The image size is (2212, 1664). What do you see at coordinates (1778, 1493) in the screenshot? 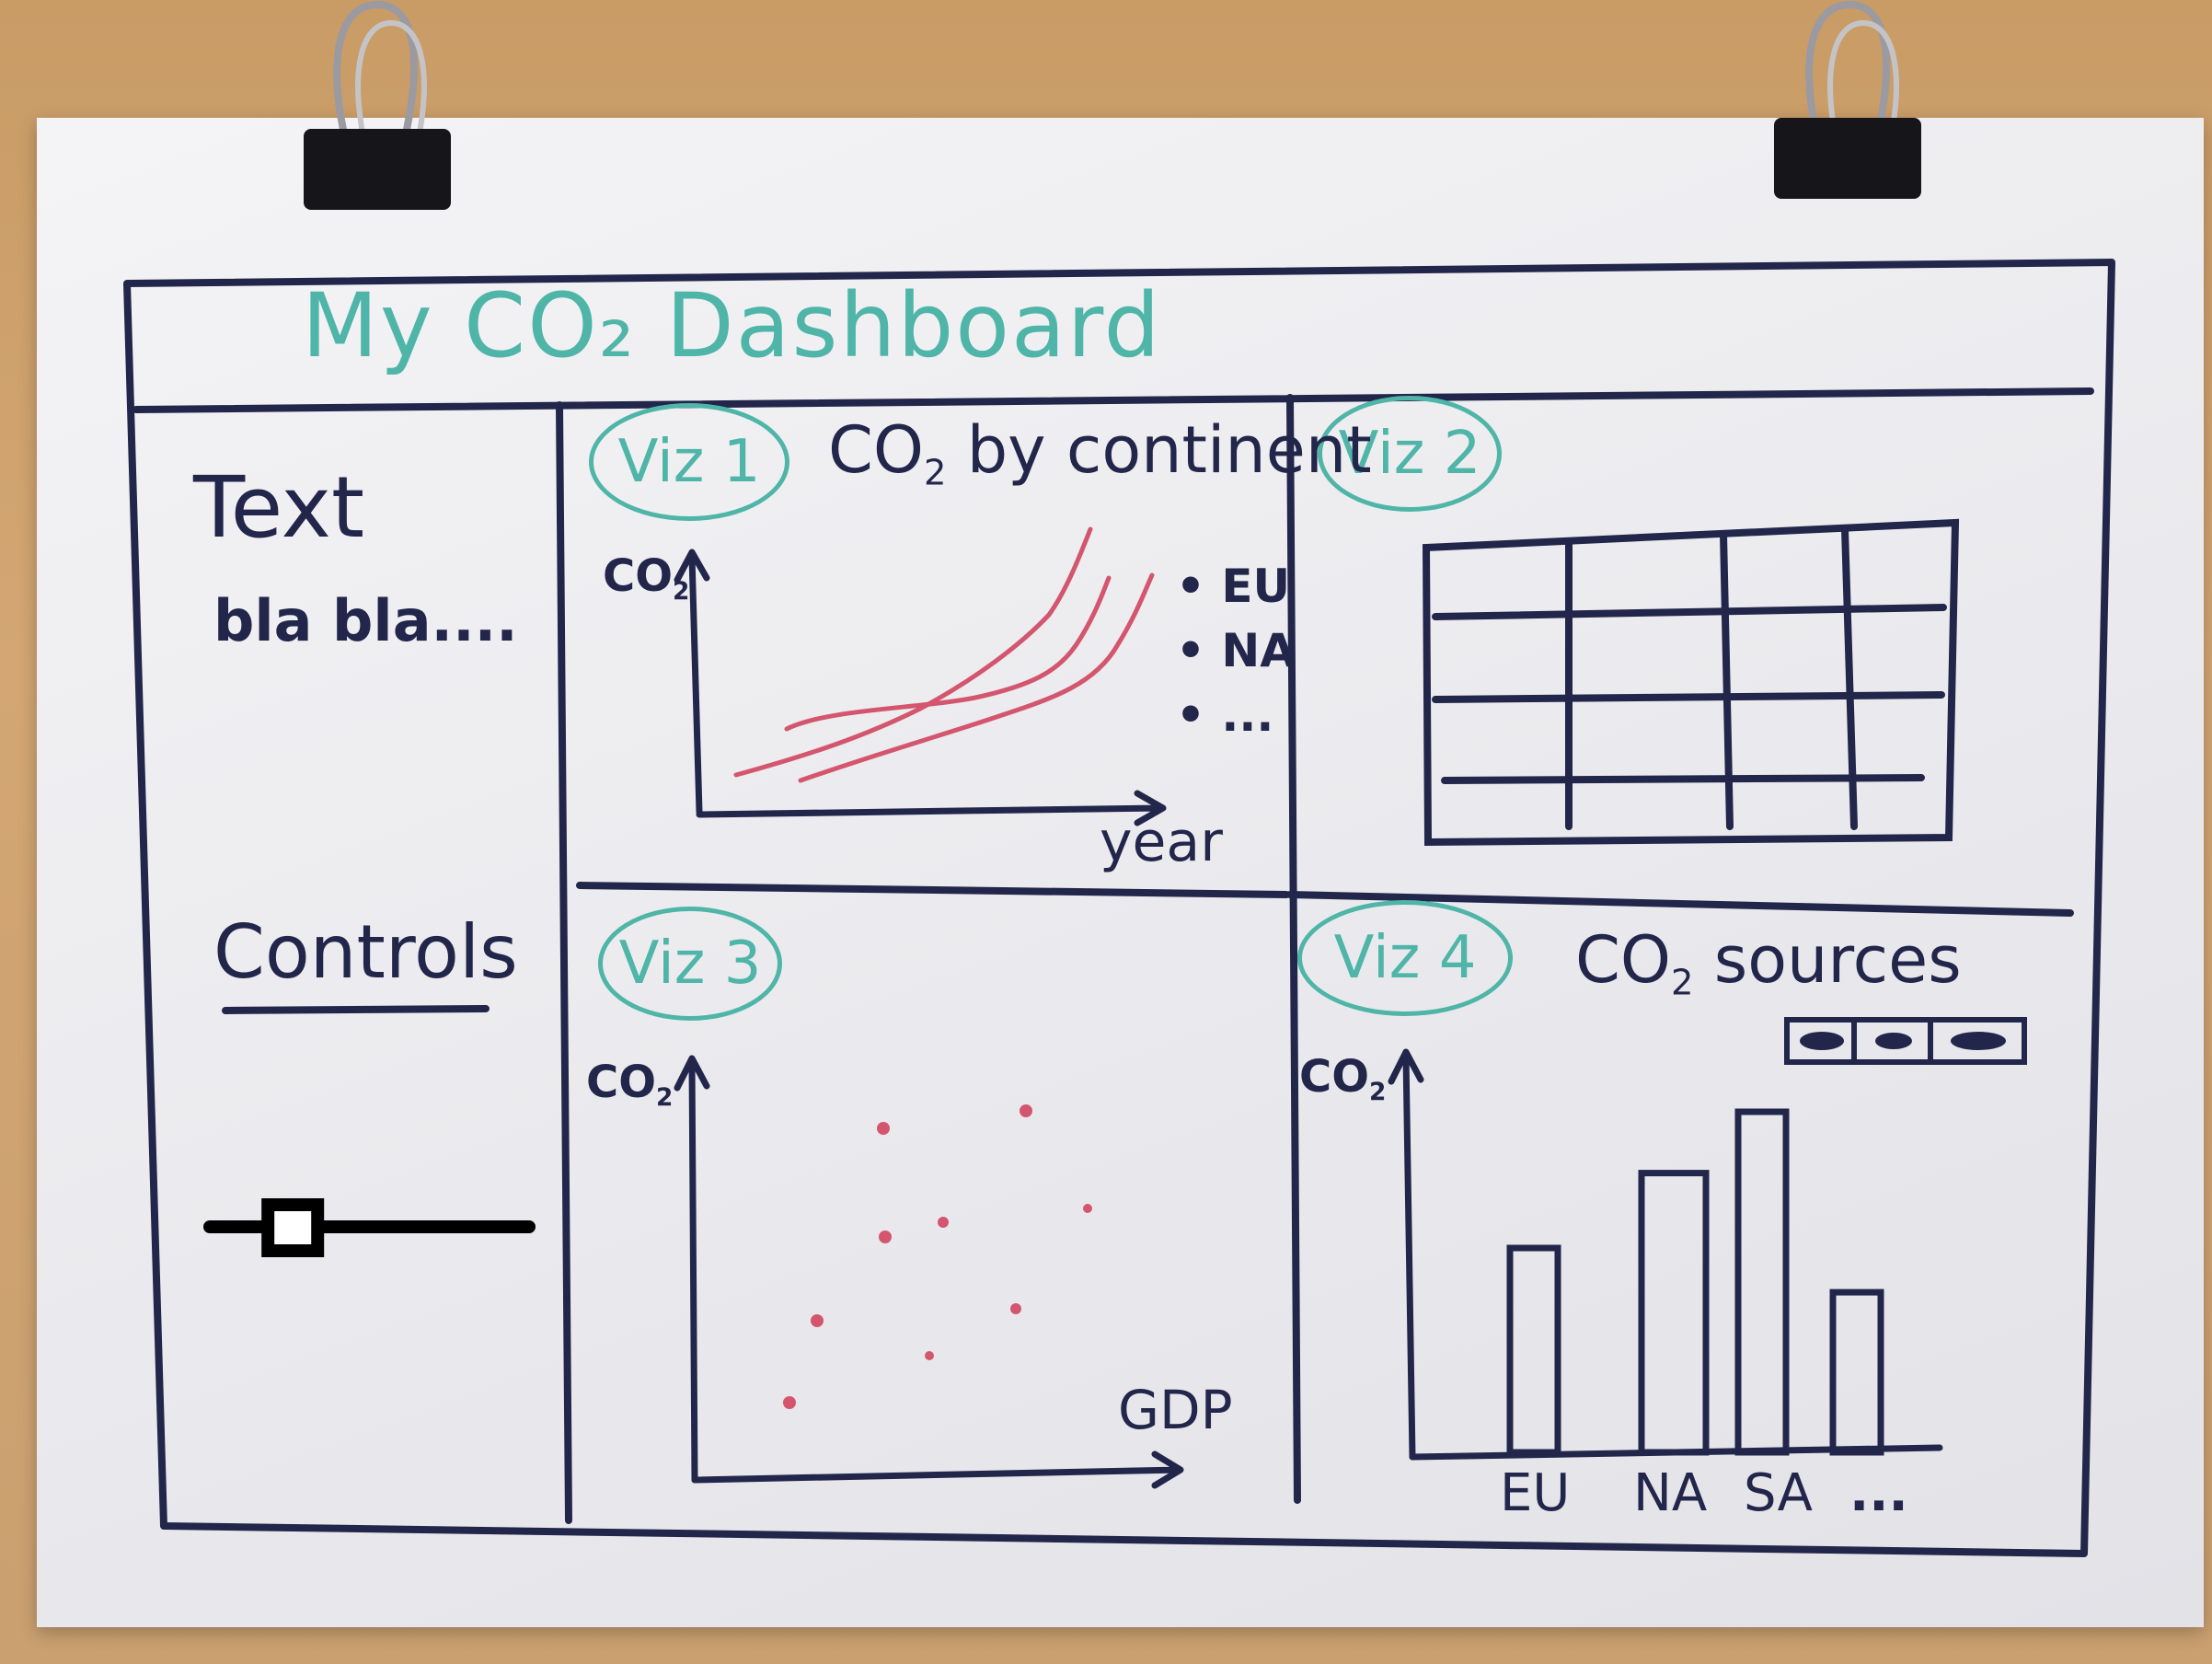
I see `viz4-x-tick-label: SA` at bounding box center [1778, 1493].